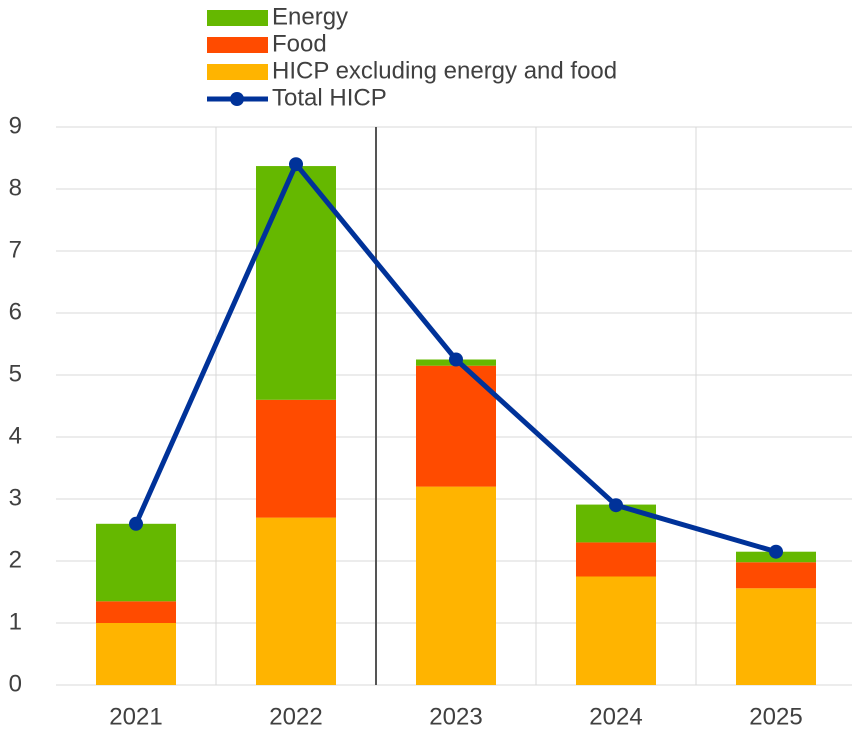 This screenshot has height=736, width=852. I want to click on y-tick-label: 4, so click(15, 435).